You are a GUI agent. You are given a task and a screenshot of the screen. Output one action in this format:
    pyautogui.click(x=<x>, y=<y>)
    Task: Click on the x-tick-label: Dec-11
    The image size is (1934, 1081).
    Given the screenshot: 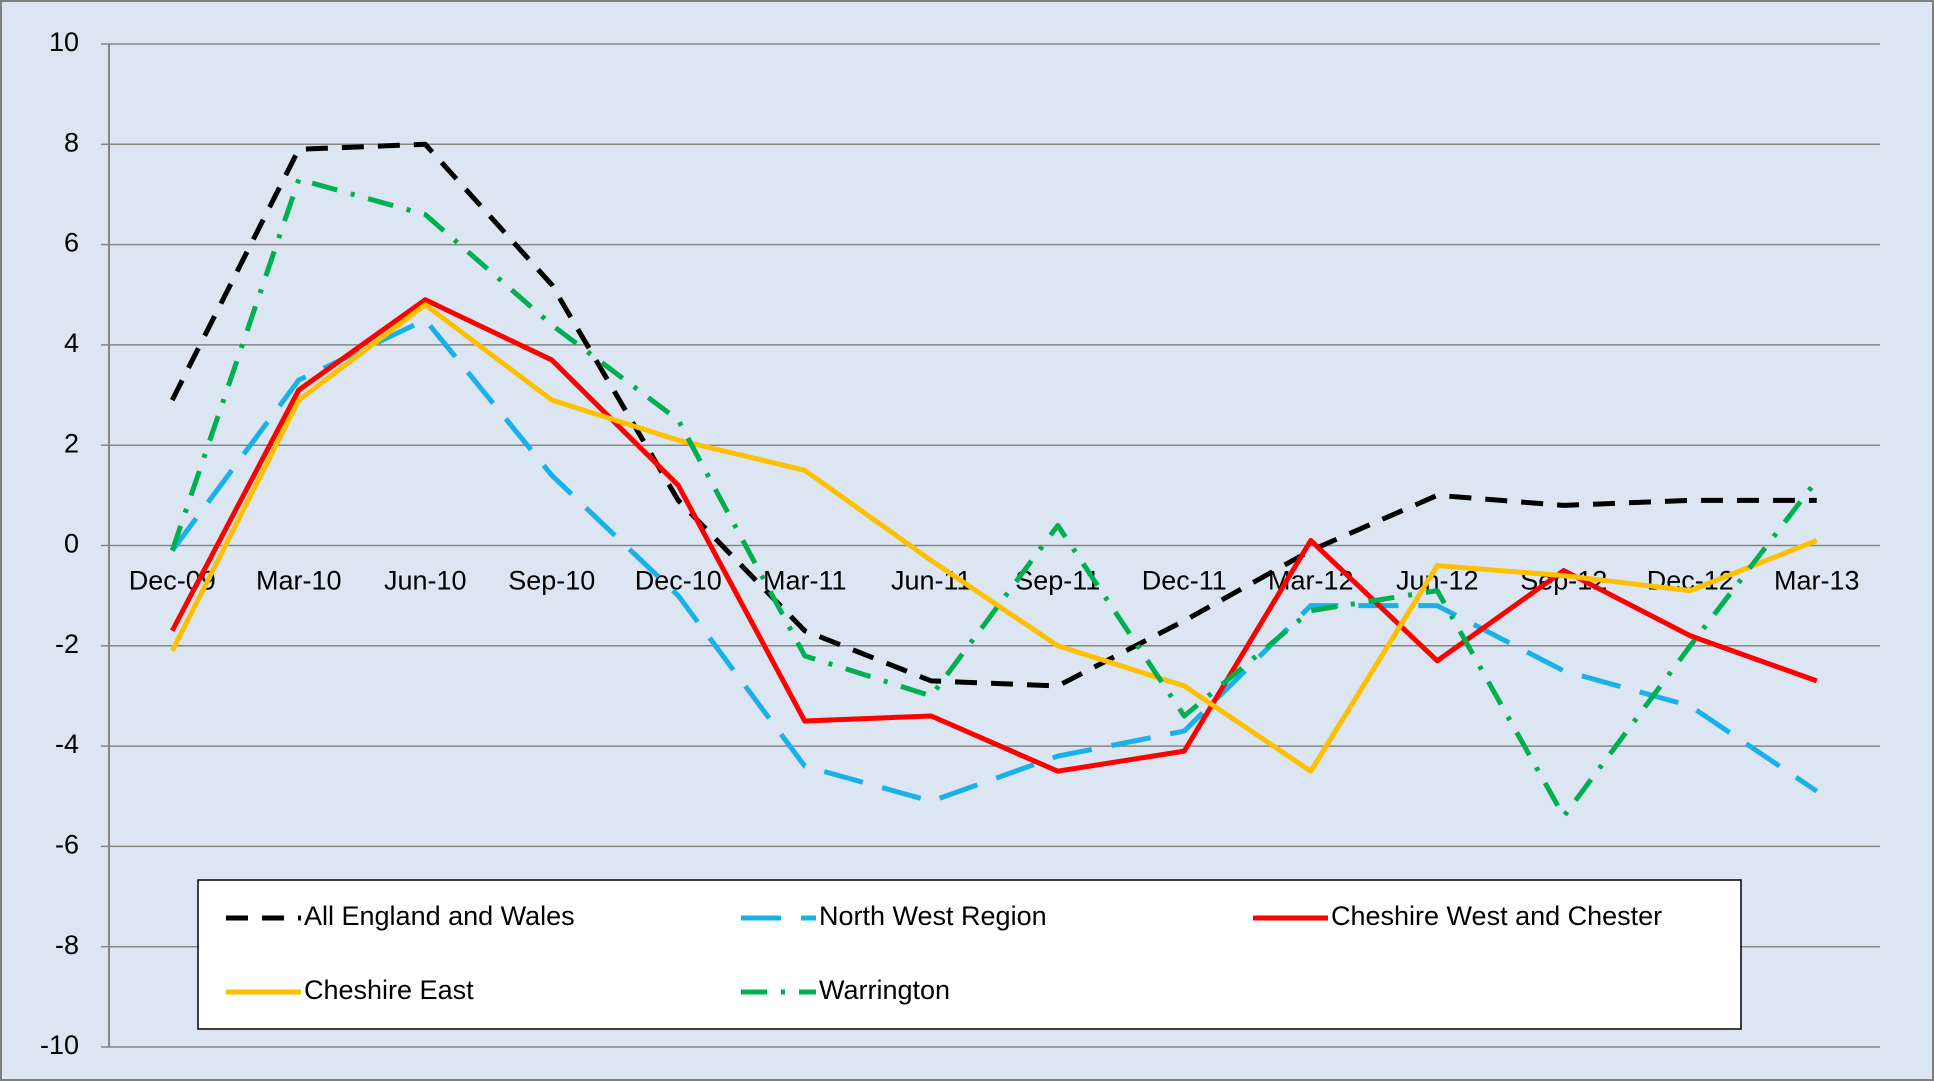 What is the action you would take?
    pyautogui.click(x=1184, y=581)
    